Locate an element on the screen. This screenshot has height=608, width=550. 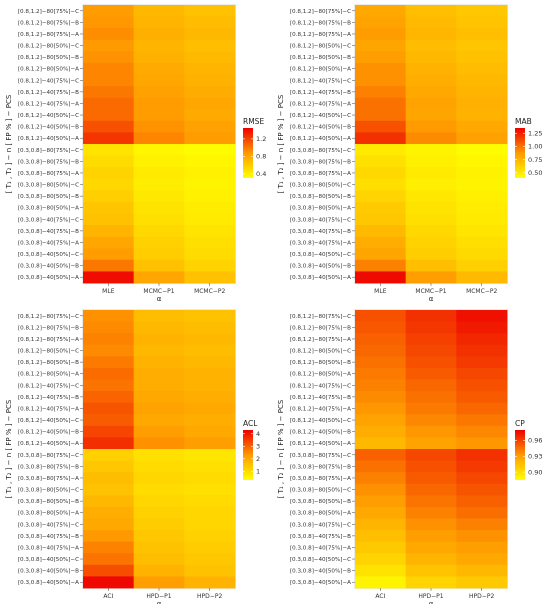
legend-tick-label: 0.50 is located at coordinates (535, 173).